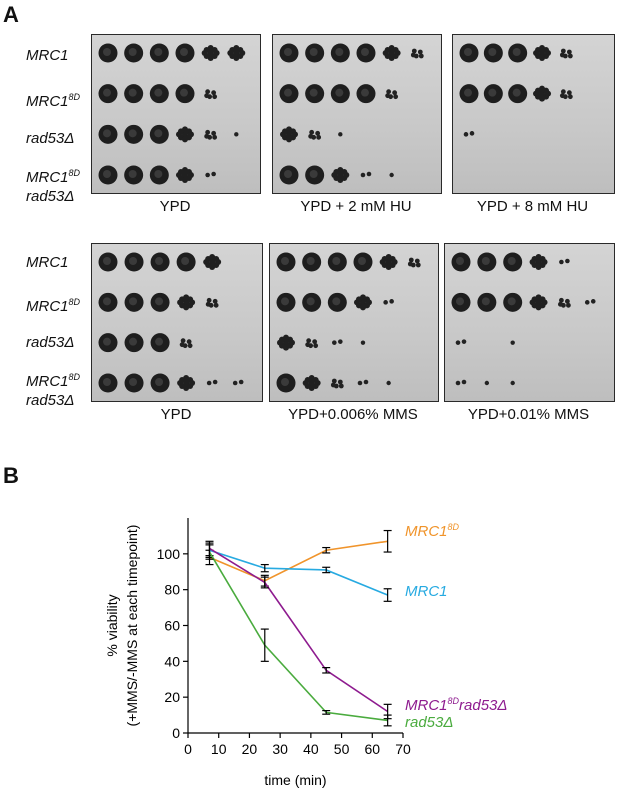 This screenshot has width=617, height=794. Describe the element at coordinates (429, 722) in the screenshot. I see `series-4-label: rad53Δ` at that location.